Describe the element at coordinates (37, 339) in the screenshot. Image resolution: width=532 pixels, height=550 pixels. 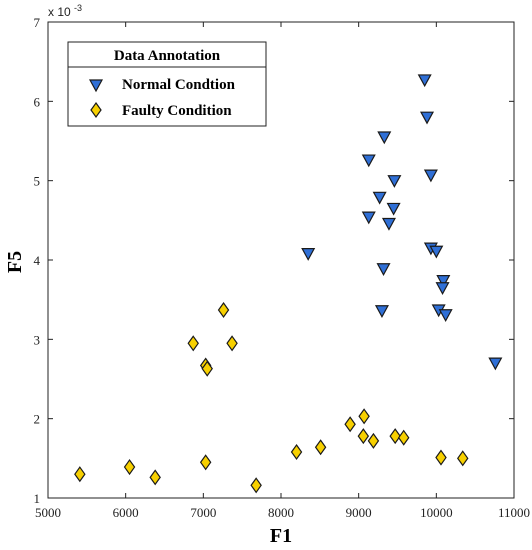
I see `y-tick-label: 3` at that location.